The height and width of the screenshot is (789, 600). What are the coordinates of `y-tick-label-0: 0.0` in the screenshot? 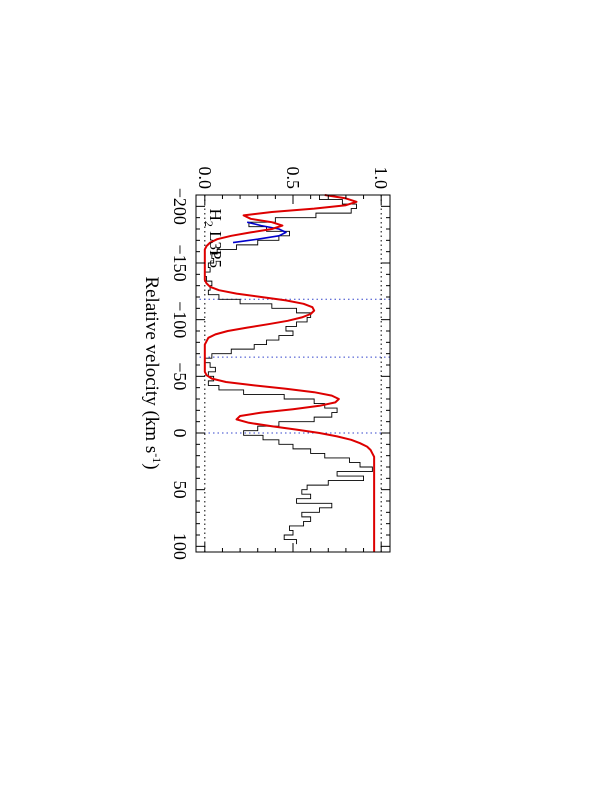 It's located at (205, 178).